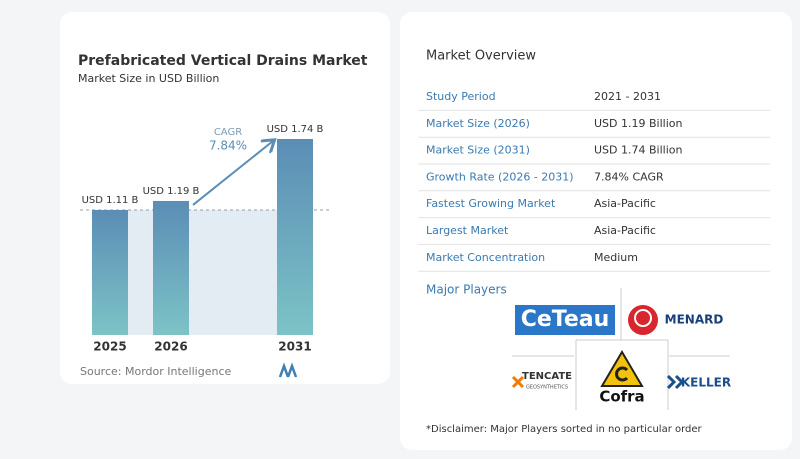 This screenshot has height=459, width=800. I want to click on source: Source: Mordor Intelligence, so click(155, 371).